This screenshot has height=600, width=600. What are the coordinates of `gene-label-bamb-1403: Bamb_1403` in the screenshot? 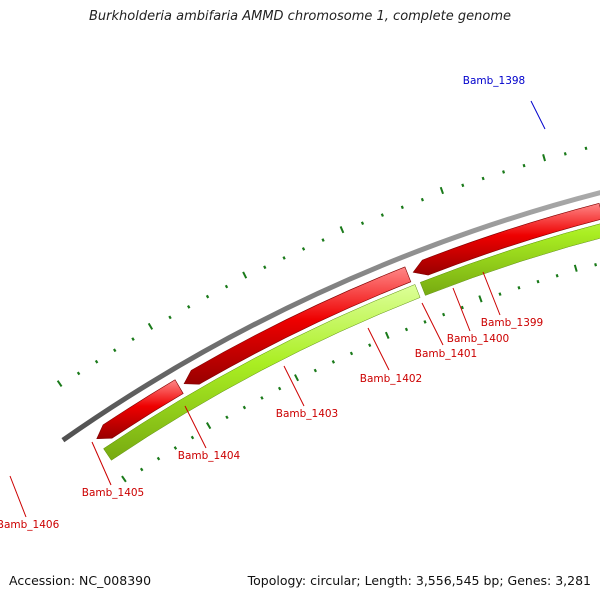 It's located at (307, 414).